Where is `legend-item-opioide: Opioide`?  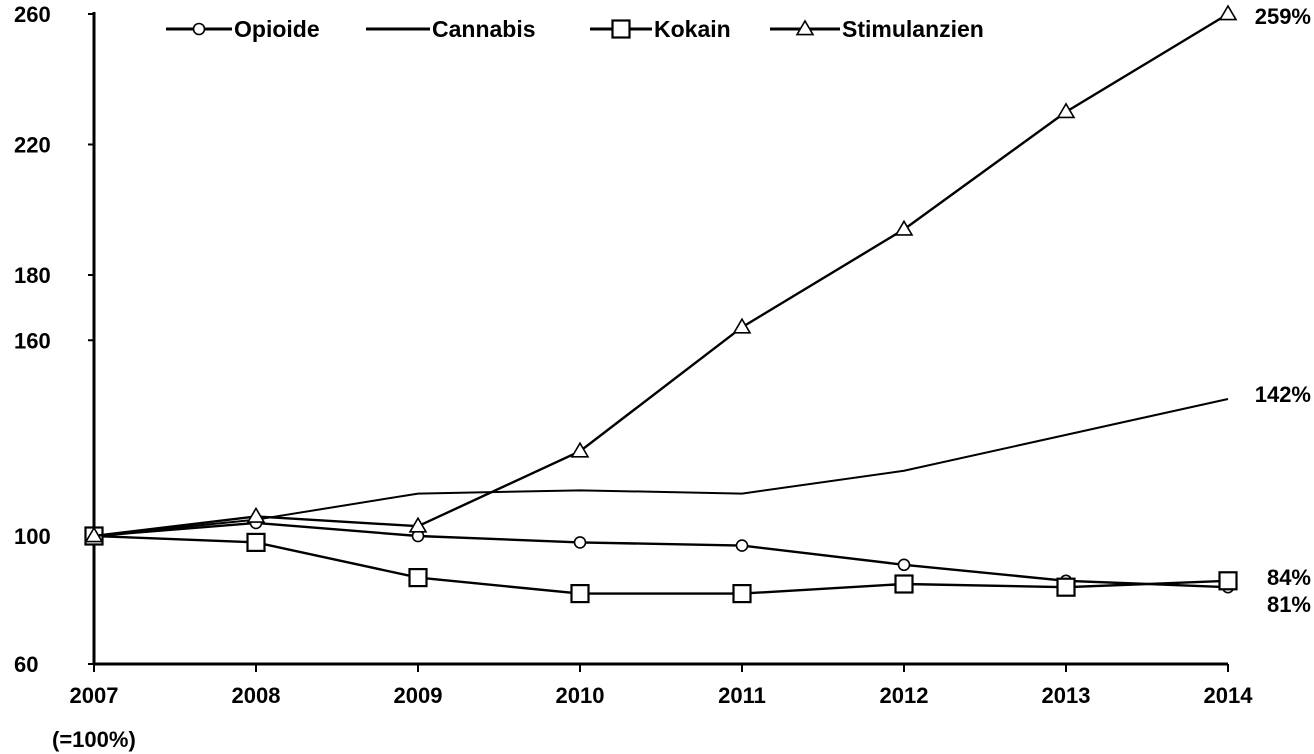
legend-item-opioide: Opioide is located at coordinates (243, 29).